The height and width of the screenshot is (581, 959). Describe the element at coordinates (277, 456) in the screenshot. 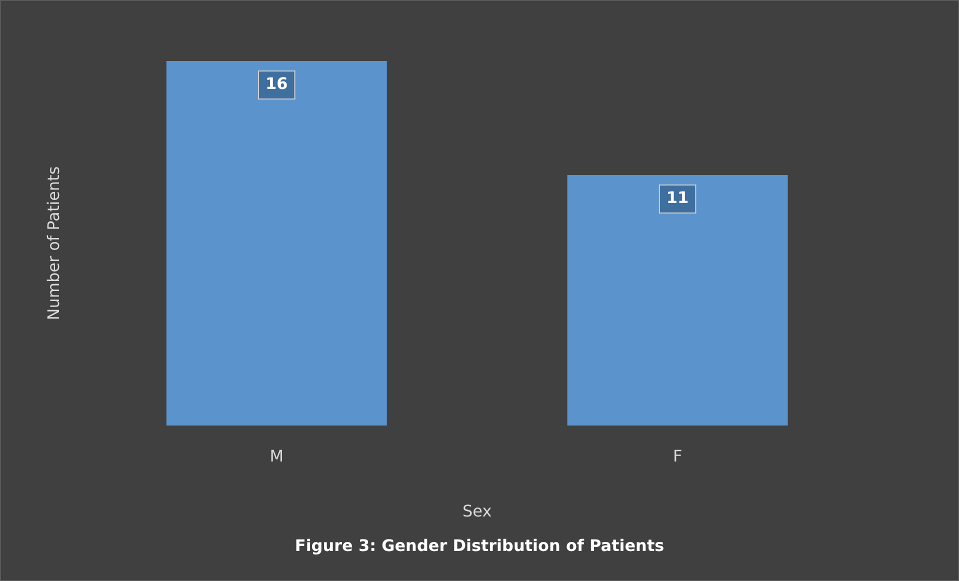

I see `x-tick-label: M` at that location.